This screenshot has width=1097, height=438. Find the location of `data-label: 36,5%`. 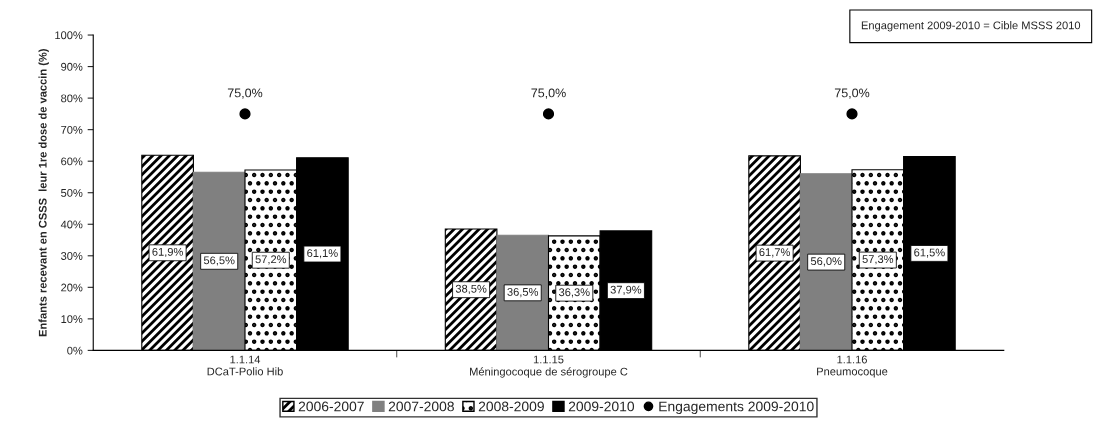

data-label: 36,5% is located at coordinates (523, 292).